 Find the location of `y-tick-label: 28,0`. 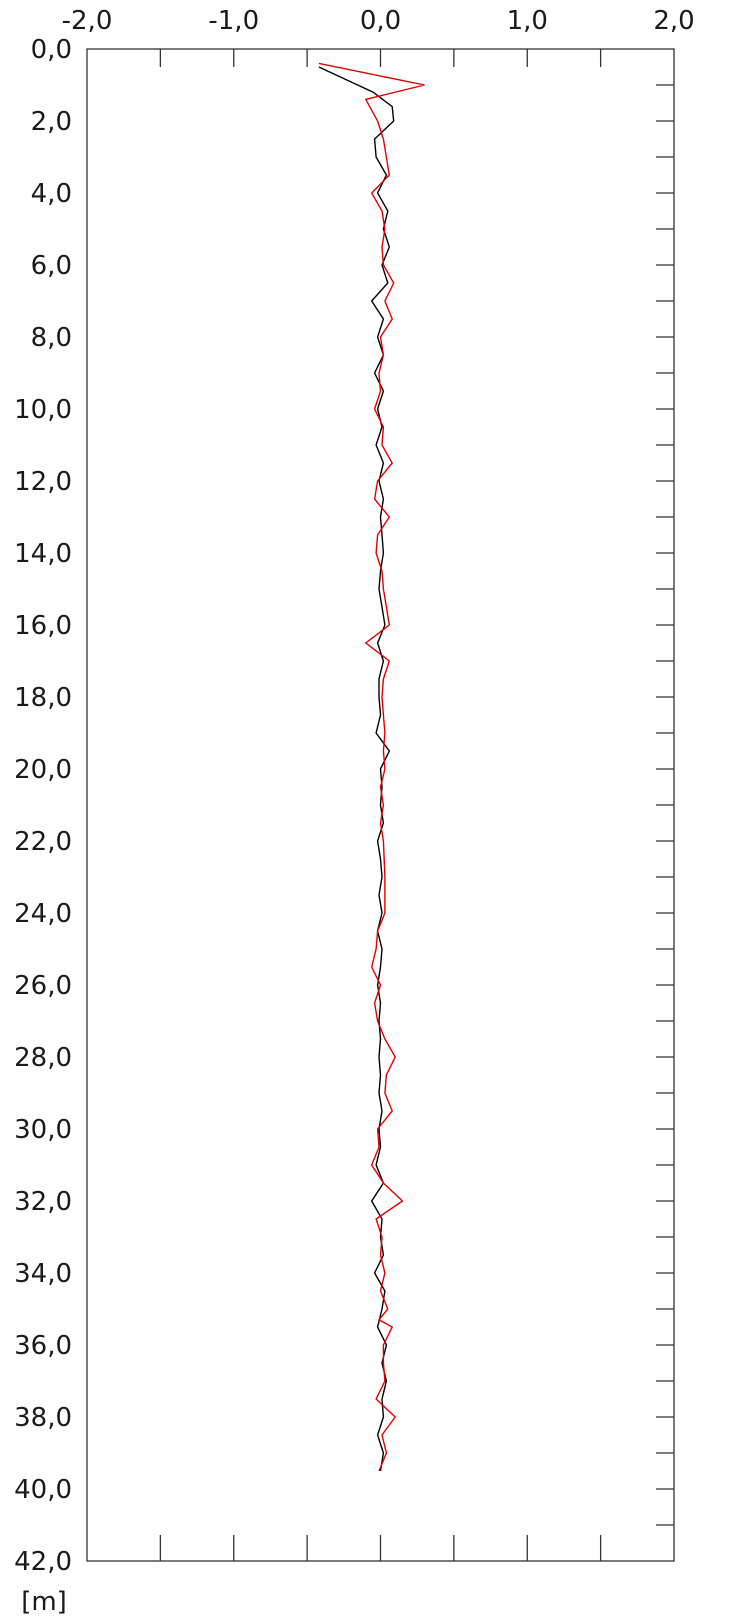

y-tick-label: 28,0 is located at coordinates (43, 1058).